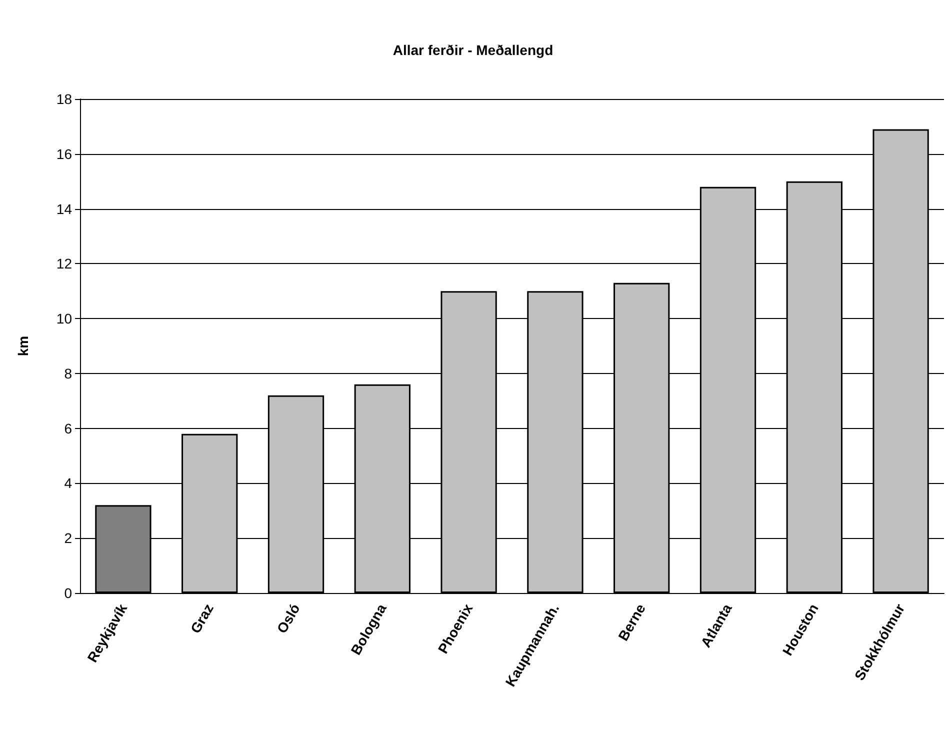  Describe the element at coordinates (64, 99) in the screenshot. I see `y-tick-label: 18` at that location.